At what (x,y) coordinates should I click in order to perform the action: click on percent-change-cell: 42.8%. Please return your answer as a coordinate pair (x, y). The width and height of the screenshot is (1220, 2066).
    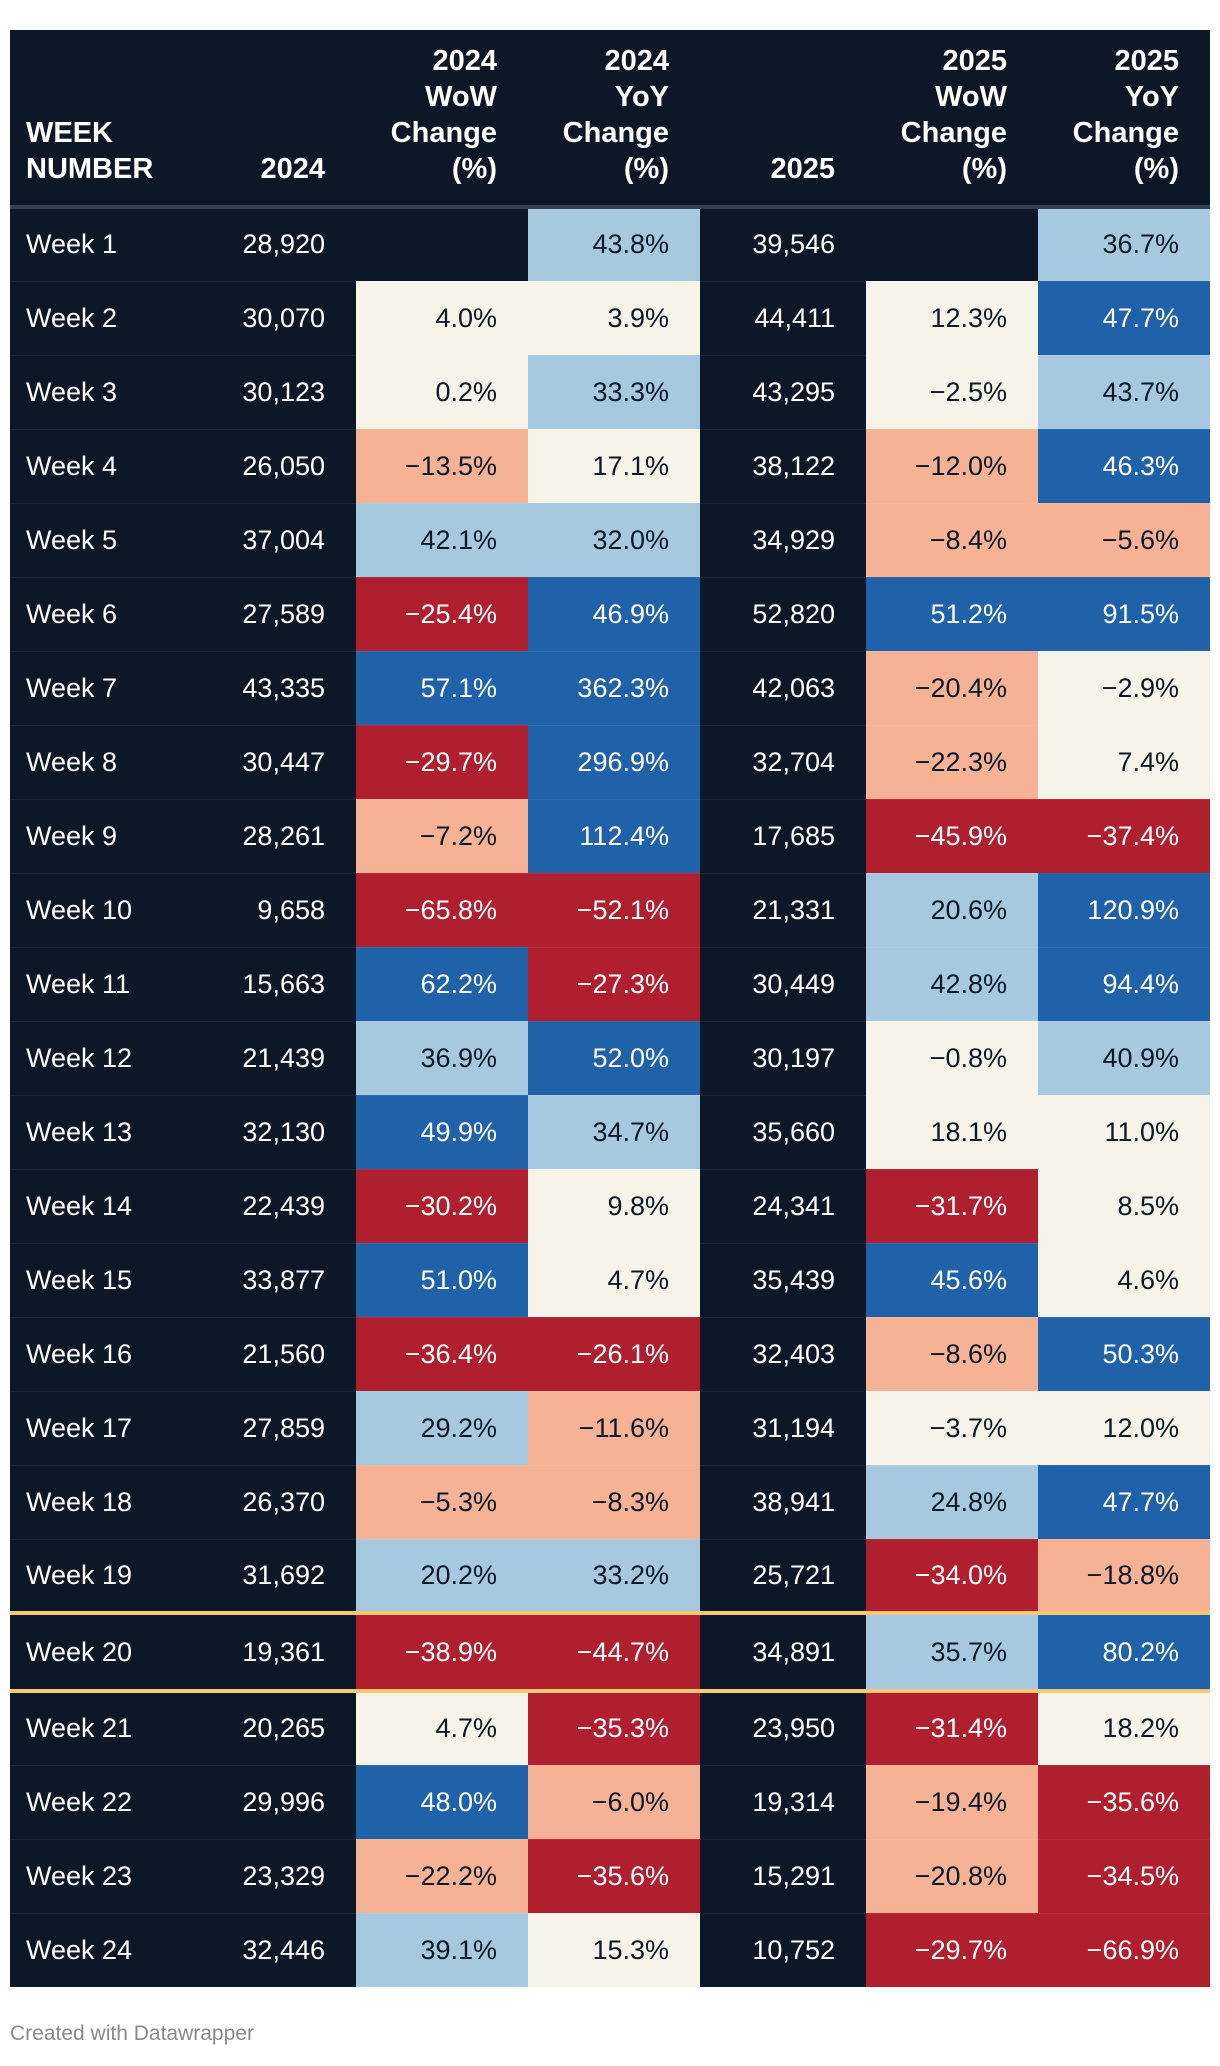
    Looking at the image, I should click on (952, 984).